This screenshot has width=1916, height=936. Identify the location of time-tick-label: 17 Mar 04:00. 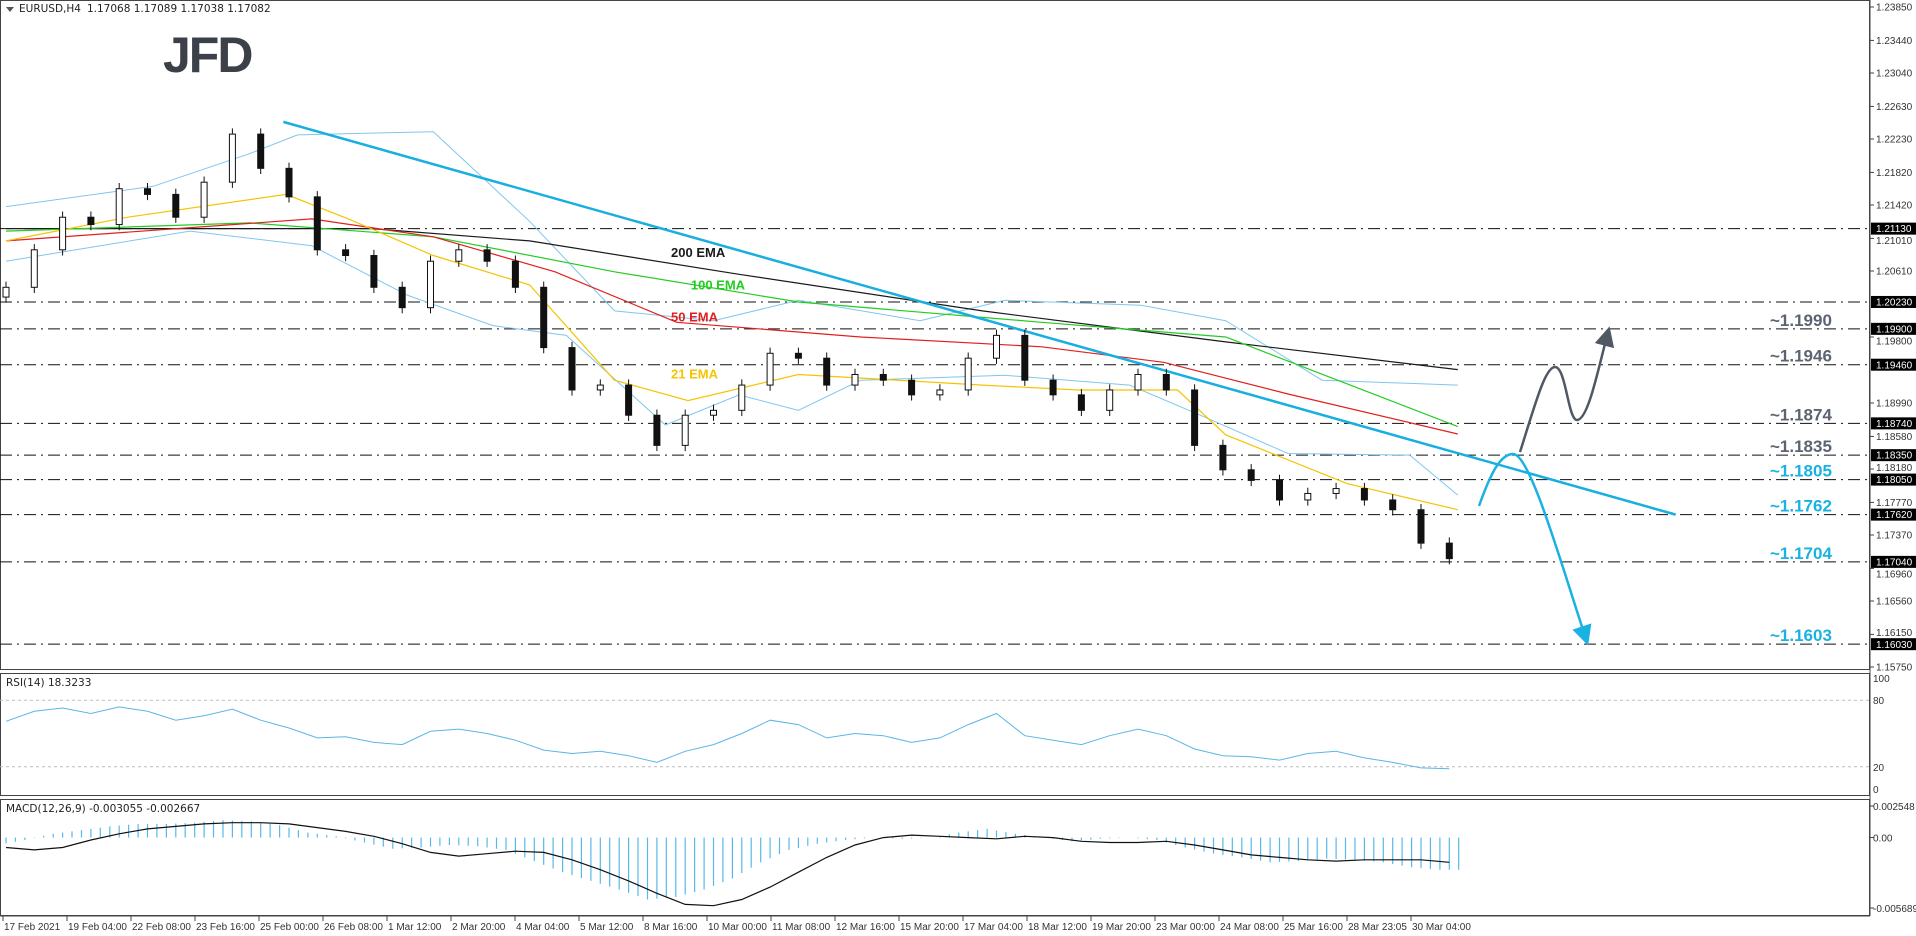
(993, 927).